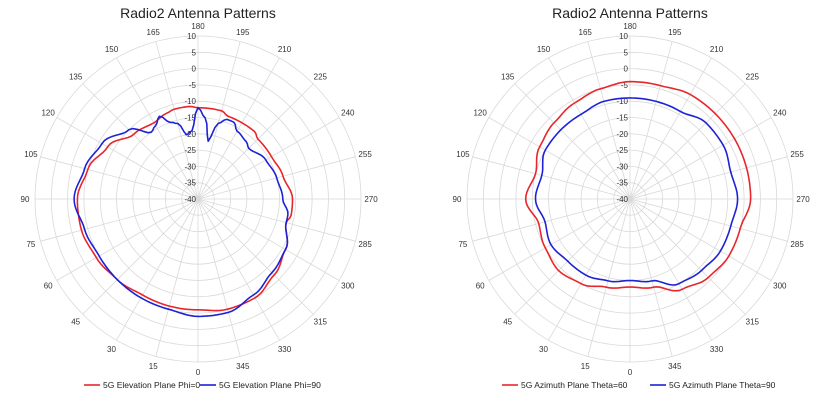 This screenshot has height=409, width=819. Describe the element at coordinates (457, 199) in the screenshot. I see `angle-tick-label: 90` at that location.